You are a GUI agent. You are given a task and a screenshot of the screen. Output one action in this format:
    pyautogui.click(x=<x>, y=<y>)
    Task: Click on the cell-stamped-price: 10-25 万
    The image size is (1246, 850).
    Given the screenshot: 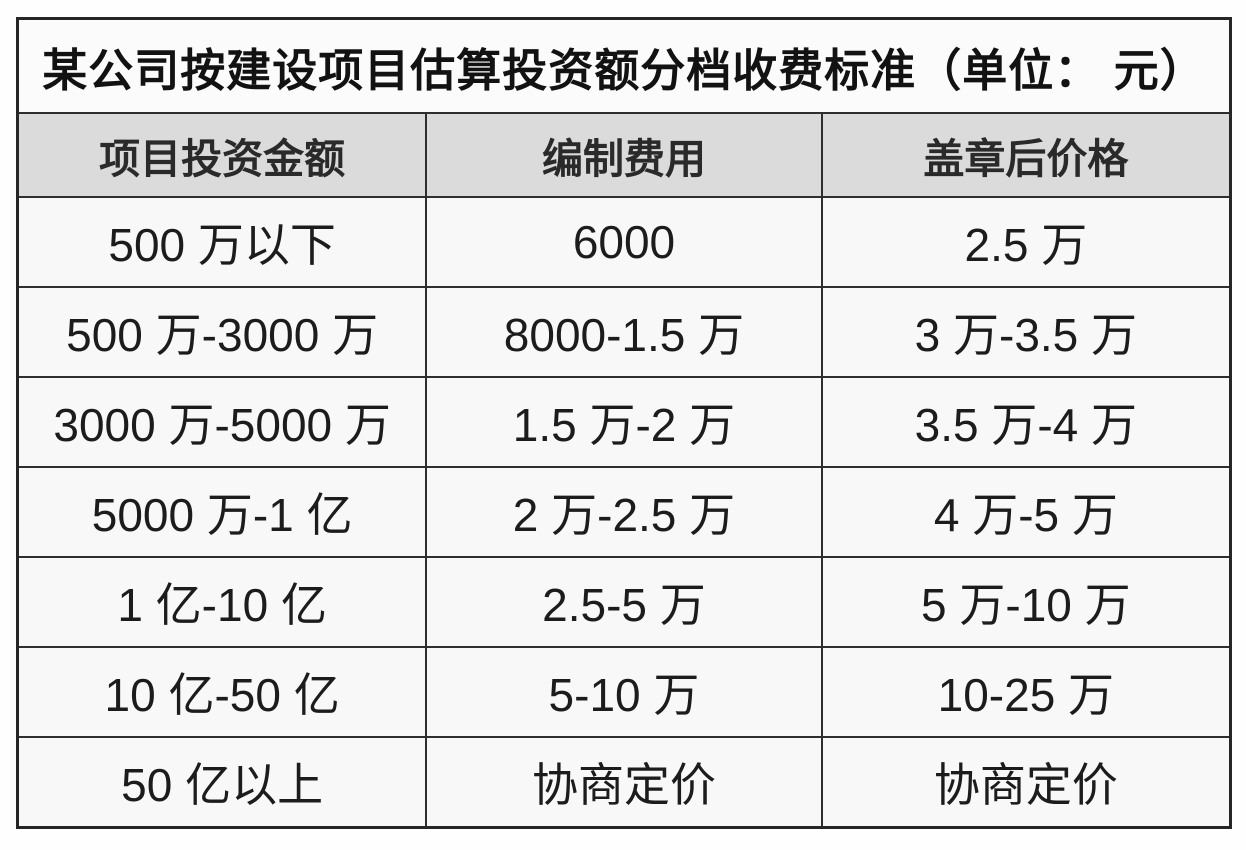 What is the action you would take?
    pyautogui.click(x=1026, y=692)
    